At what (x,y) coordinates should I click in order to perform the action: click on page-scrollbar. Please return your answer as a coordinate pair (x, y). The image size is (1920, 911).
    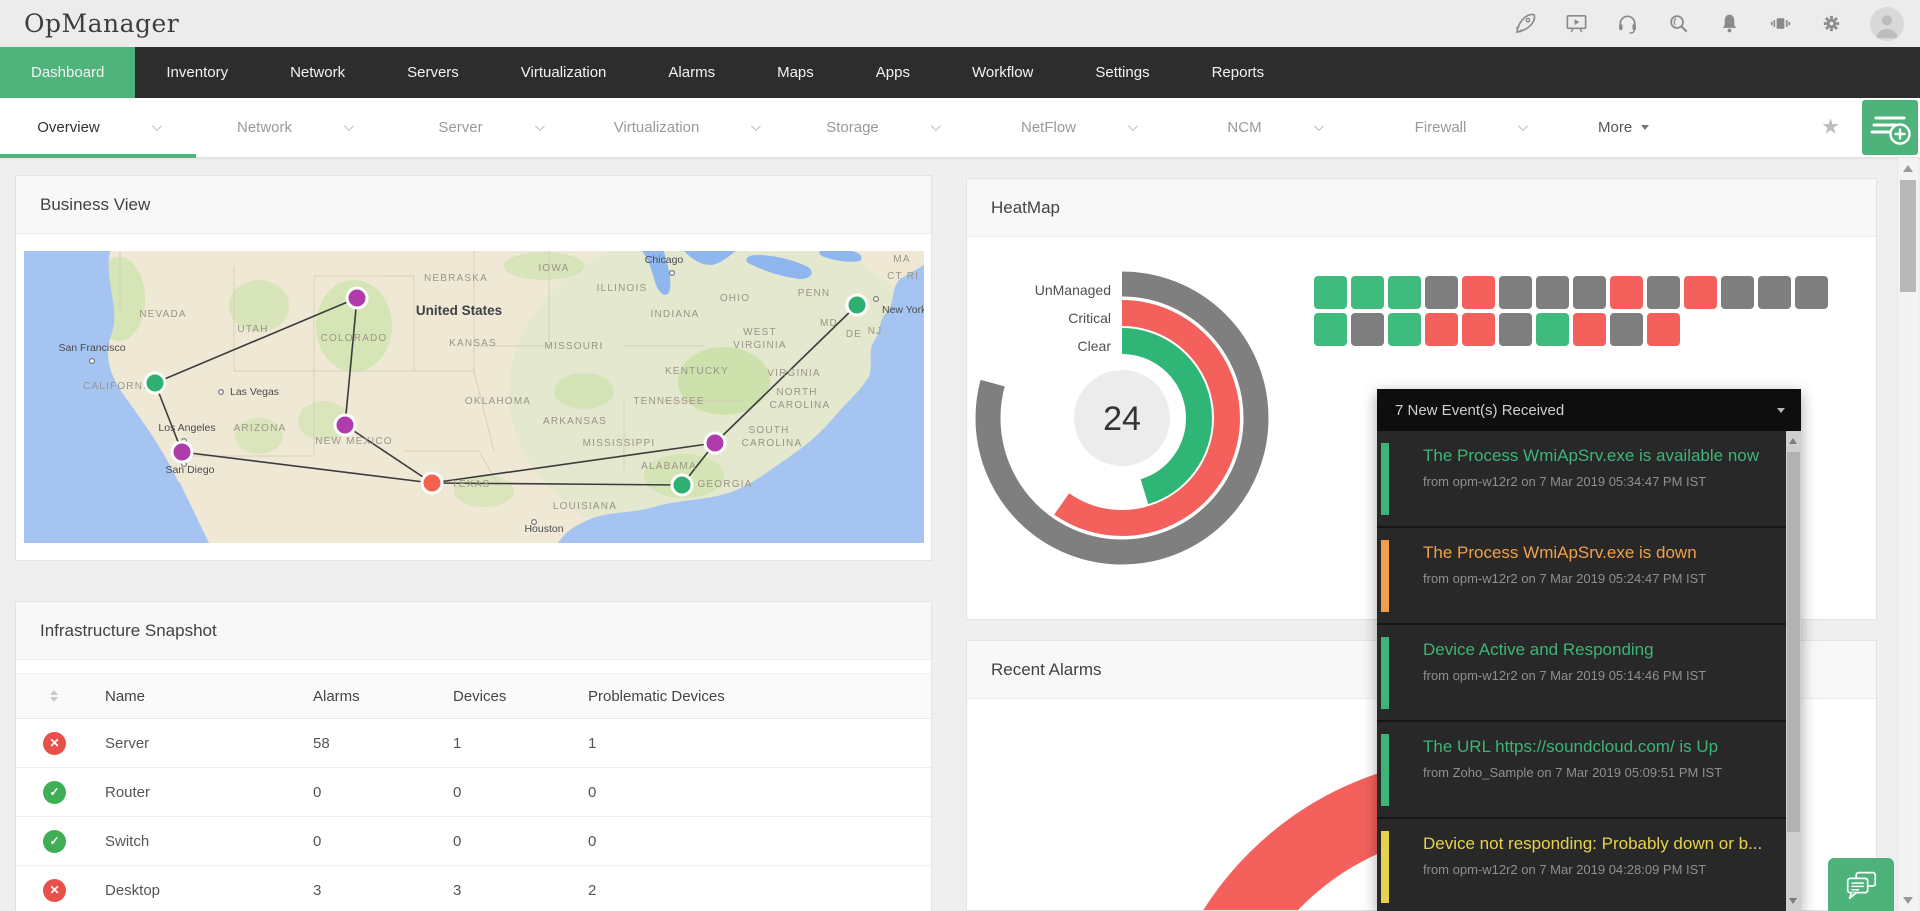
    Looking at the image, I should click on (1907, 534).